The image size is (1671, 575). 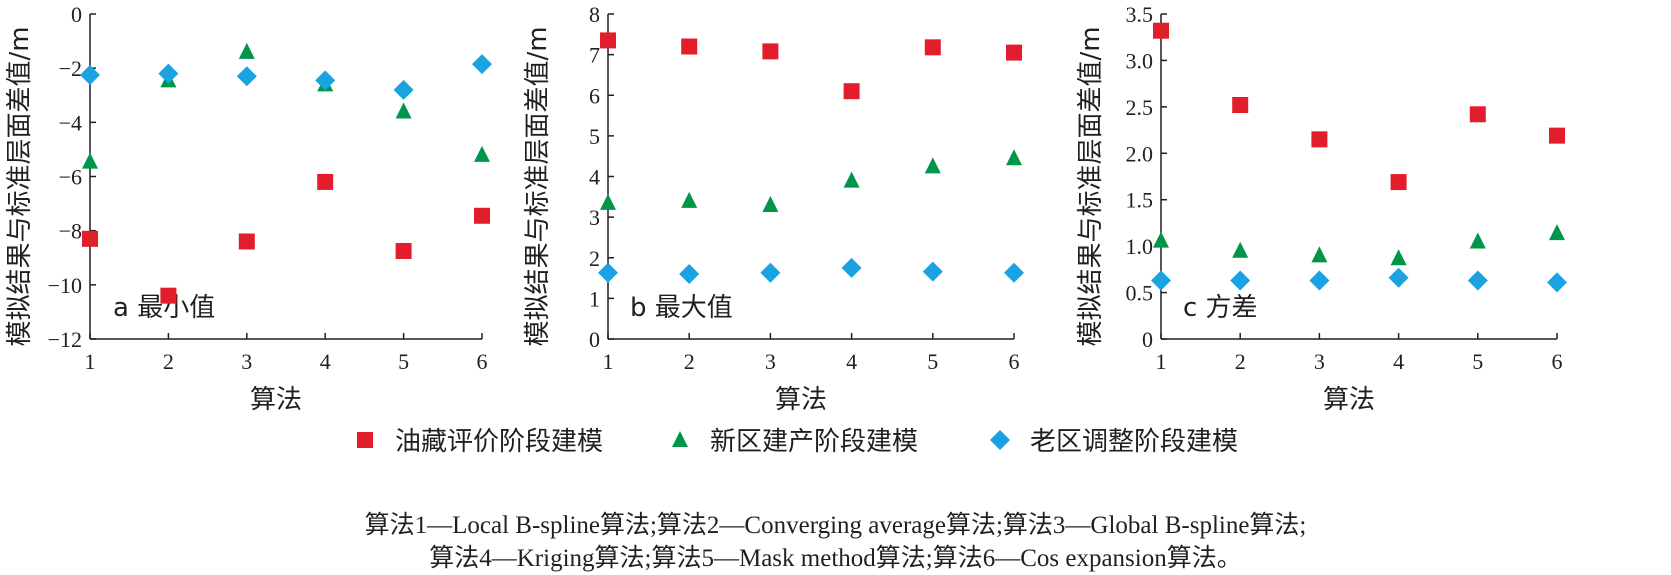 What do you see at coordinates (70, 177) in the screenshot?
I see `y-tick-label: −6` at bounding box center [70, 177].